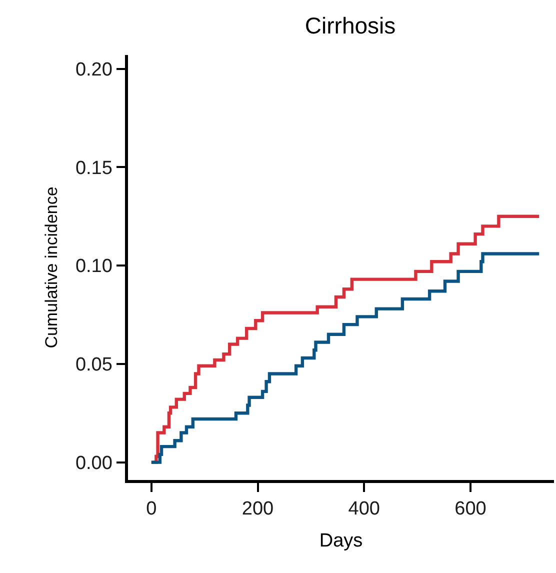 The height and width of the screenshot is (573, 556). What do you see at coordinates (350, 25) in the screenshot?
I see `chart-title: Cirrhosis` at bounding box center [350, 25].